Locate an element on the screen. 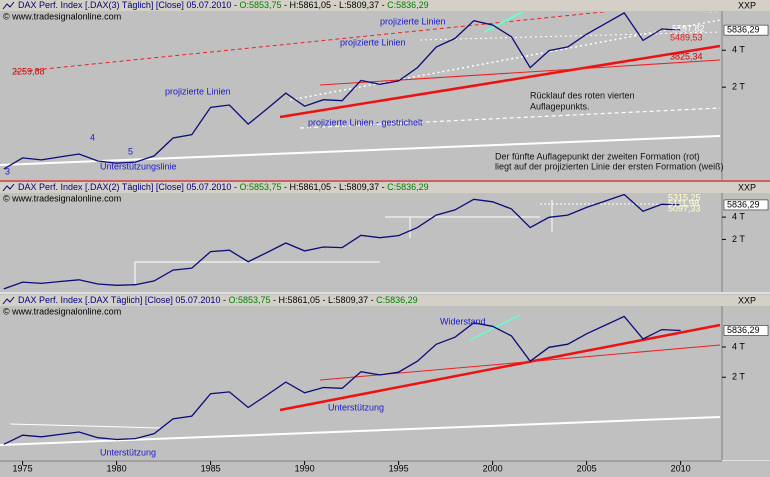 The height and width of the screenshot is (477, 770). annotation: 3 is located at coordinates (7, 171).